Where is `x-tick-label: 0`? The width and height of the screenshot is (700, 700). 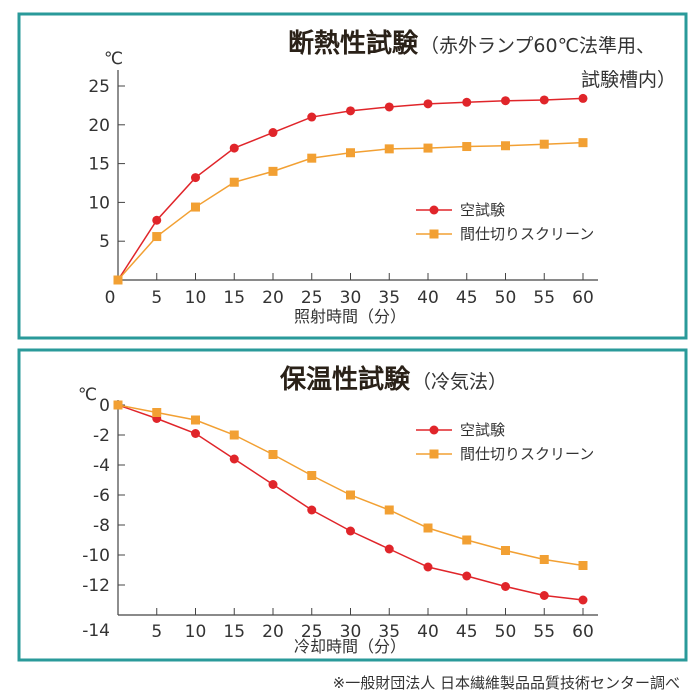 x-tick-label: 0 is located at coordinates (110, 298).